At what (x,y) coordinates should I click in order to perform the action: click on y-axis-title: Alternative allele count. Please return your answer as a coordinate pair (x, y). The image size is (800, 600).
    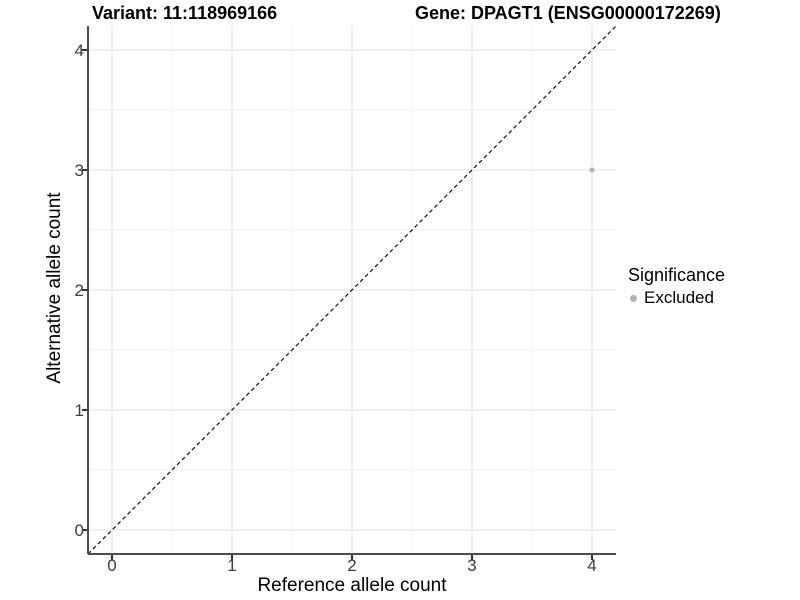
    Looking at the image, I should click on (54, 288).